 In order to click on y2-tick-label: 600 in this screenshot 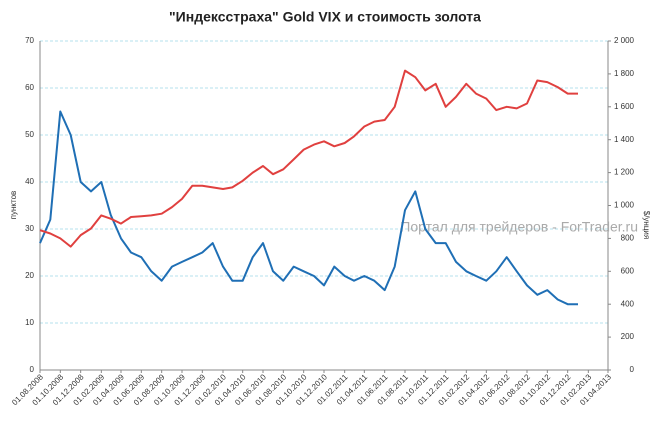, I will do `click(628, 270)`.